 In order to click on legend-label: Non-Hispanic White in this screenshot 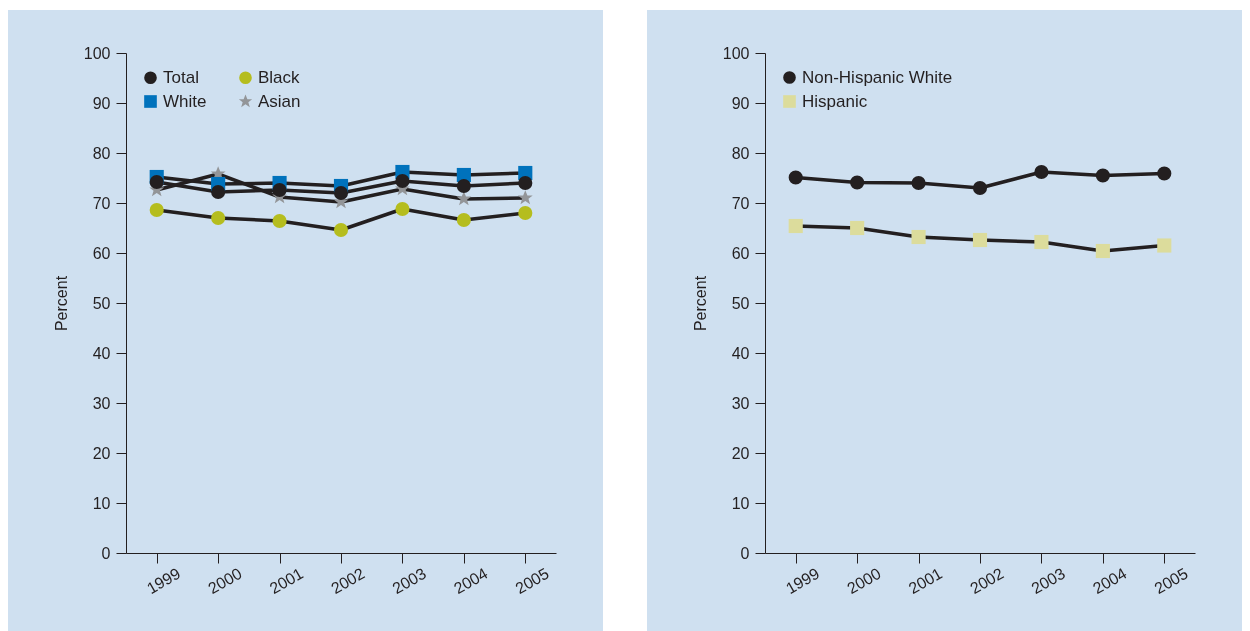, I will do `click(877, 77)`.